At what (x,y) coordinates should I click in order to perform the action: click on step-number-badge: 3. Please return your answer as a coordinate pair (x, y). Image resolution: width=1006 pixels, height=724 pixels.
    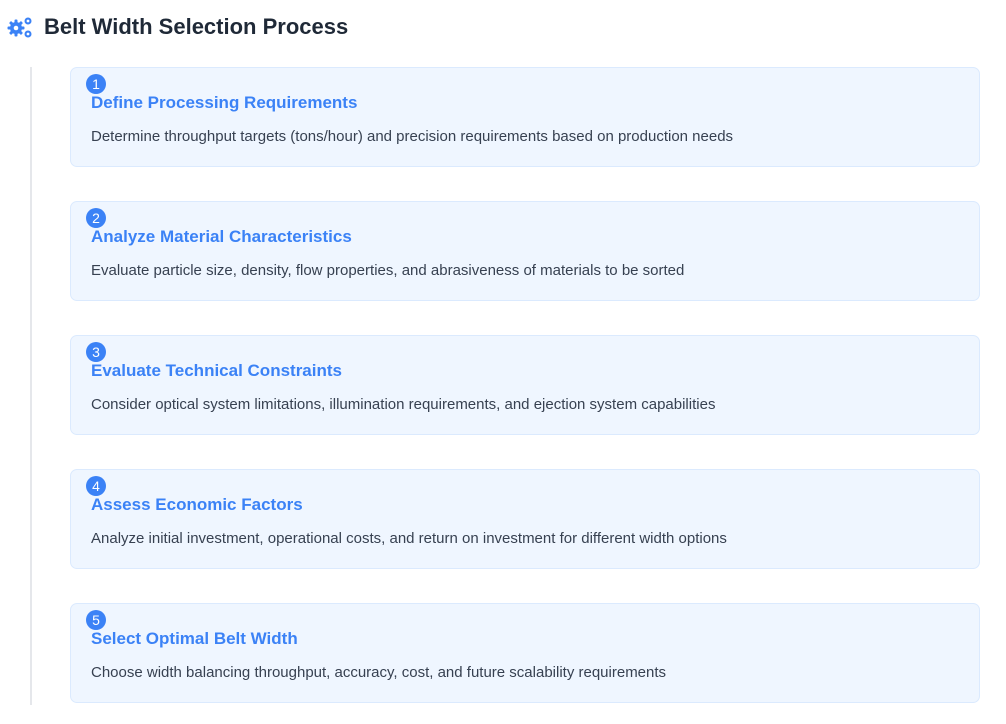
    Looking at the image, I should click on (96, 352).